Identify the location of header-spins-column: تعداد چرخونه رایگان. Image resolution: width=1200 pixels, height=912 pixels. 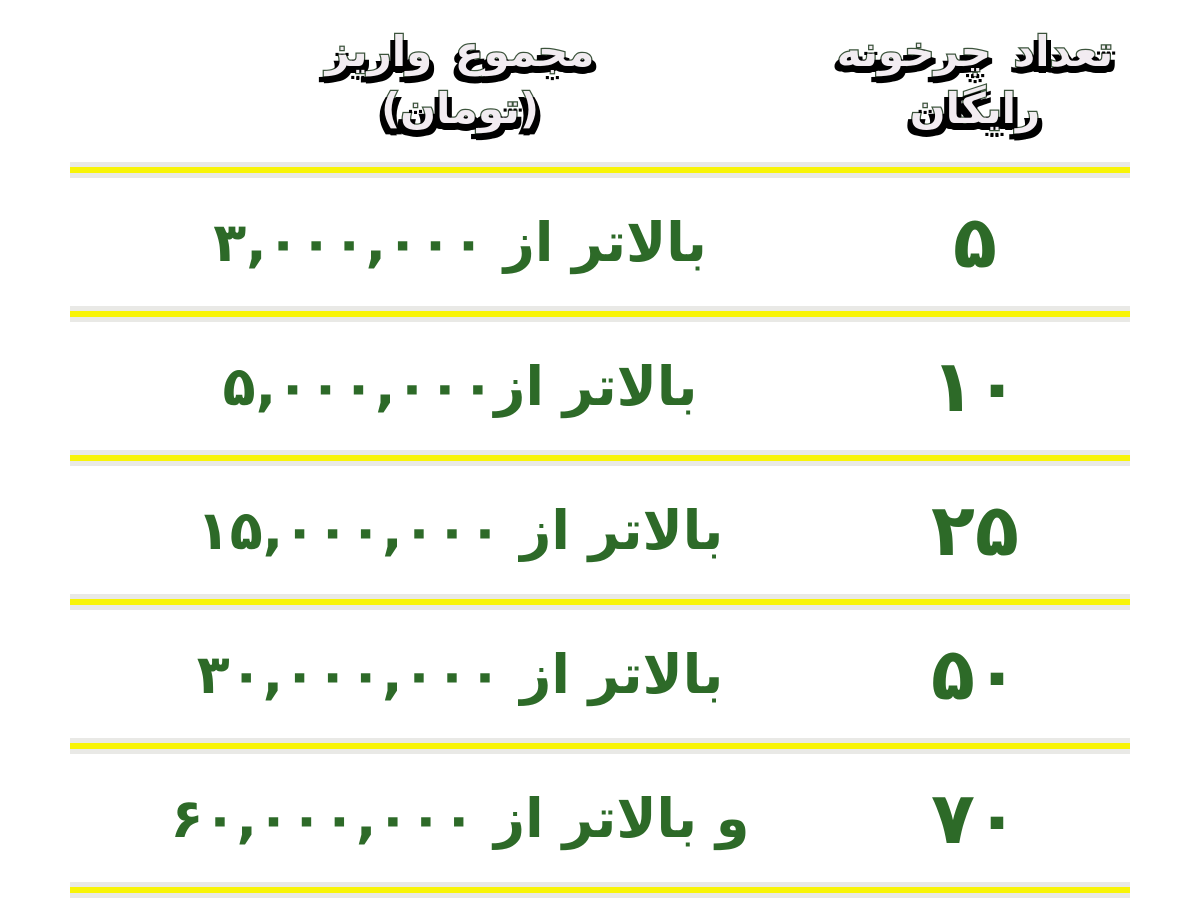
(974, 80).